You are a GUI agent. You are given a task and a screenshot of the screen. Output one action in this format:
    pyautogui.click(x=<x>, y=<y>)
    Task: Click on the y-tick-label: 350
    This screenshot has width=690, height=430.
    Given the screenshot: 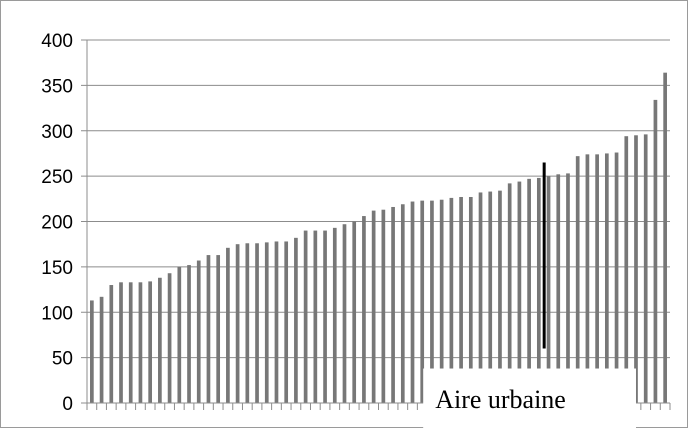 What is the action you would take?
    pyautogui.click(x=57, y=86)
    